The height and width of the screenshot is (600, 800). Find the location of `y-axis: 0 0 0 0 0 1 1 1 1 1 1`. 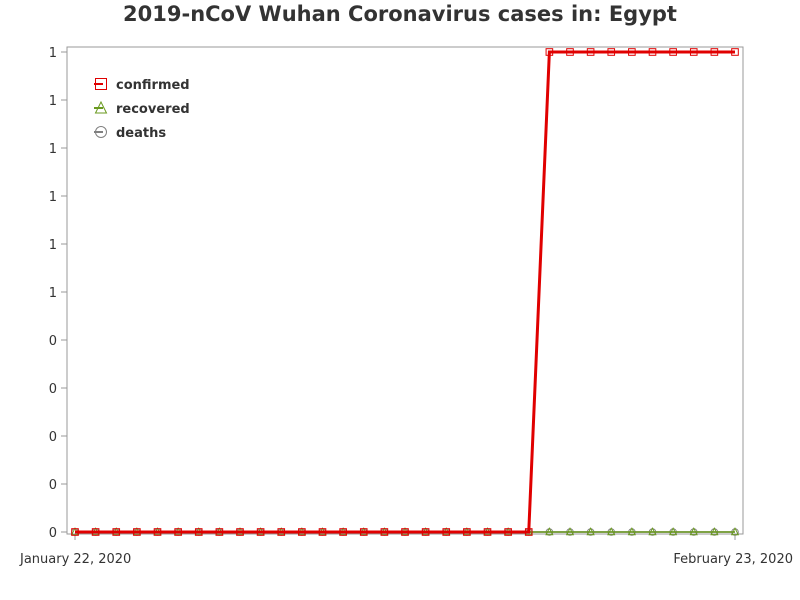

y-axis: 0 0 0 0 0 1 1 1 1 1 1 is located at coordinates (58, 293).